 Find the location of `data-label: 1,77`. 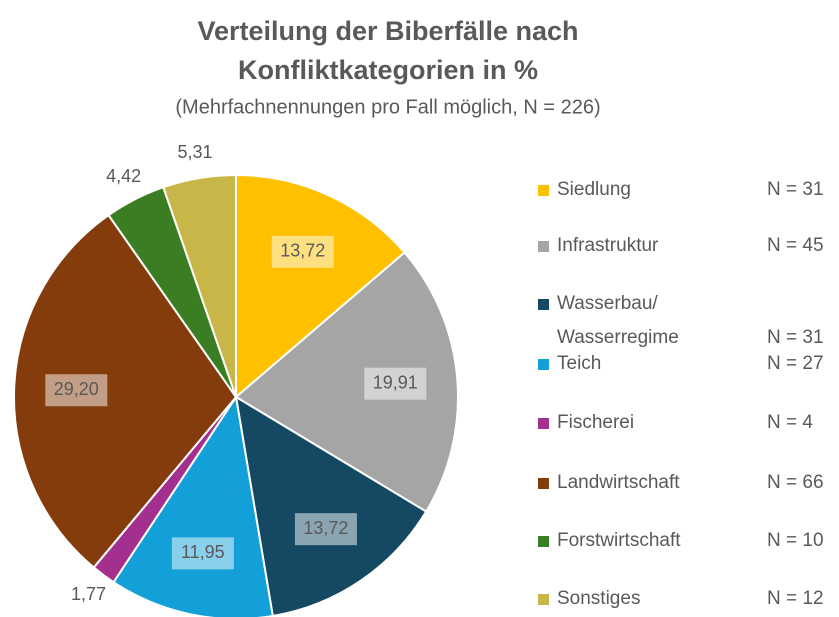

data-label: 1,77 is located at coordinates (88, 594).